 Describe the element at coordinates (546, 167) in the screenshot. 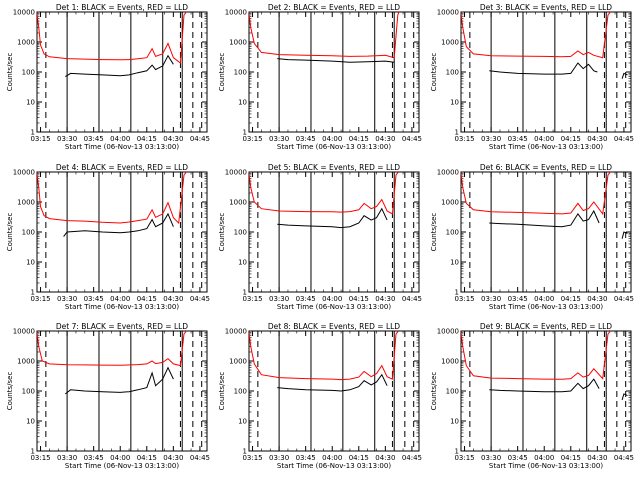

I see `panel-title: Det 6: BLACK = Events, RED = LLD` at that location.